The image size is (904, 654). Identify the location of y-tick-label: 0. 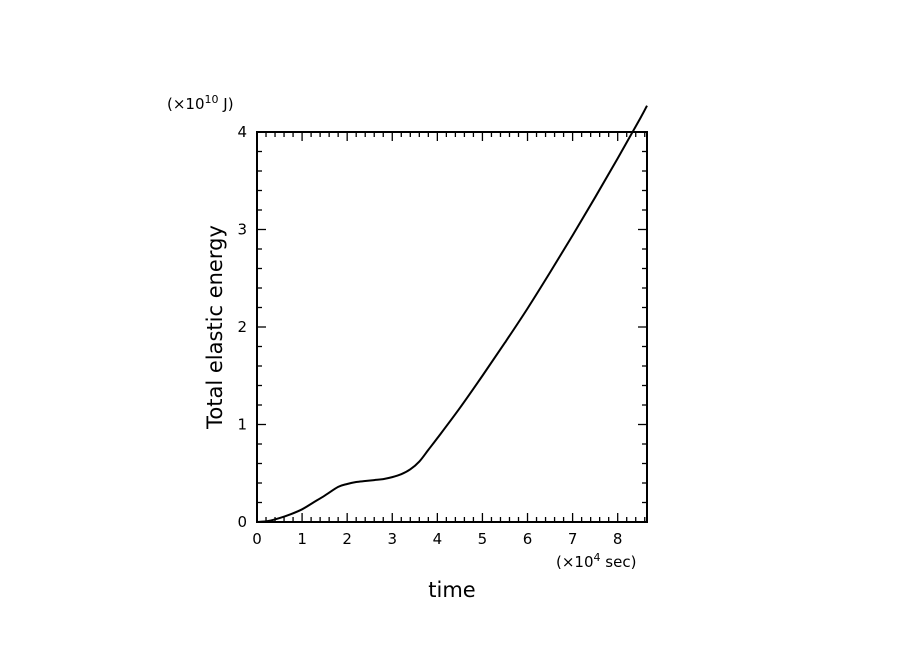
(242, 522).